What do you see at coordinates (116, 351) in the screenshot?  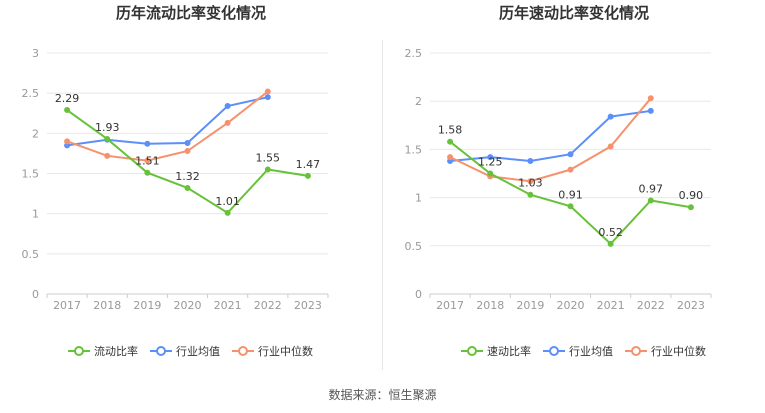 I see `legend-label: 流动比率` at bounding box center [116, 351].